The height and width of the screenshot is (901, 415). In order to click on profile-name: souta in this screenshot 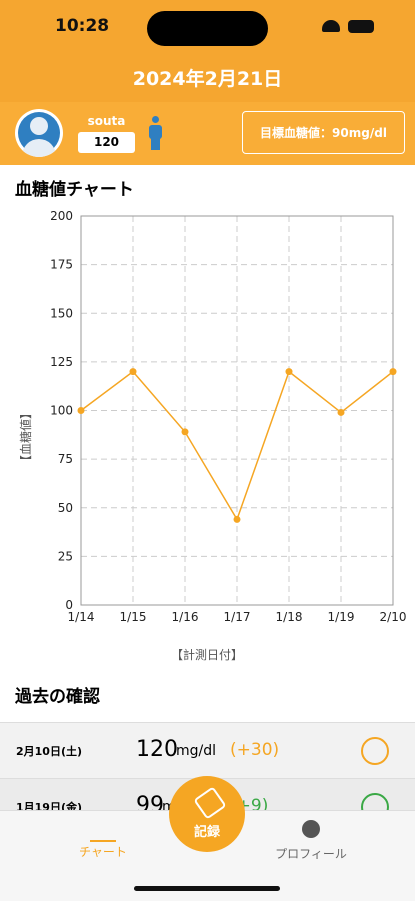, I will do `click(106, 121)`.